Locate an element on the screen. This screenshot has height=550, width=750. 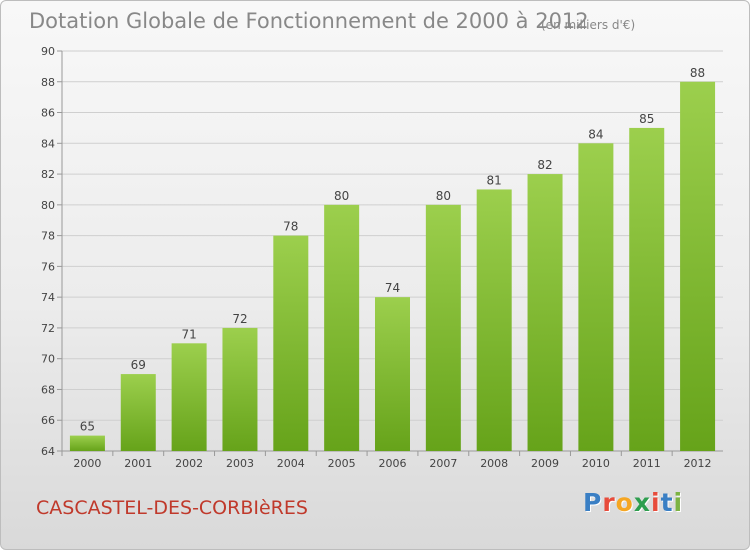
x-tick-label: 2002 is located at coordinates (189, 463).